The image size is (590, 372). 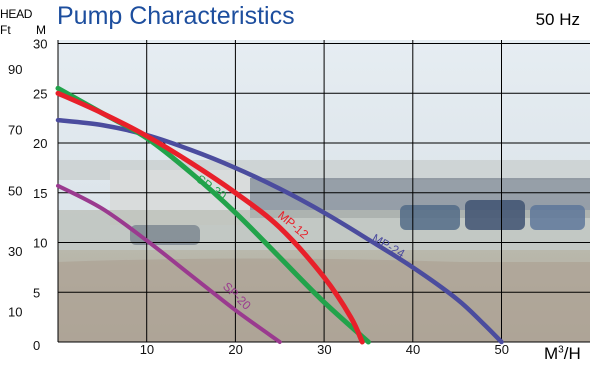 What do you see at coordinates (36, 292) in the screenshot?
I see `y-tick-m: 5` at bounding box center [36, 292].